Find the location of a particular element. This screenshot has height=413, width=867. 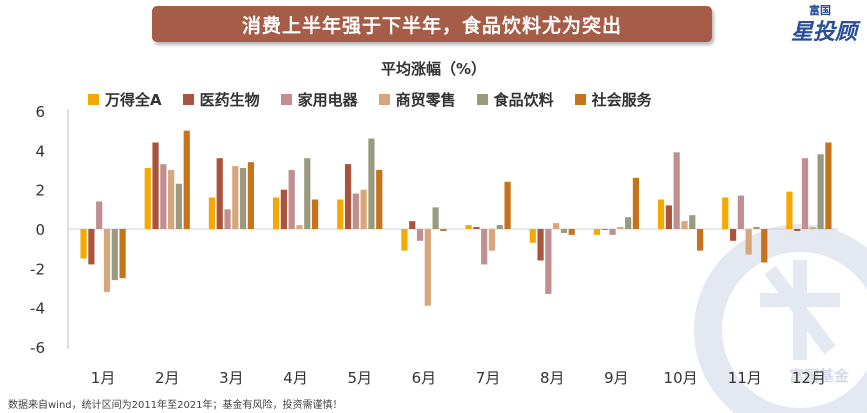

brand-logo-top: 富国 is located at coordinates (820, 10).